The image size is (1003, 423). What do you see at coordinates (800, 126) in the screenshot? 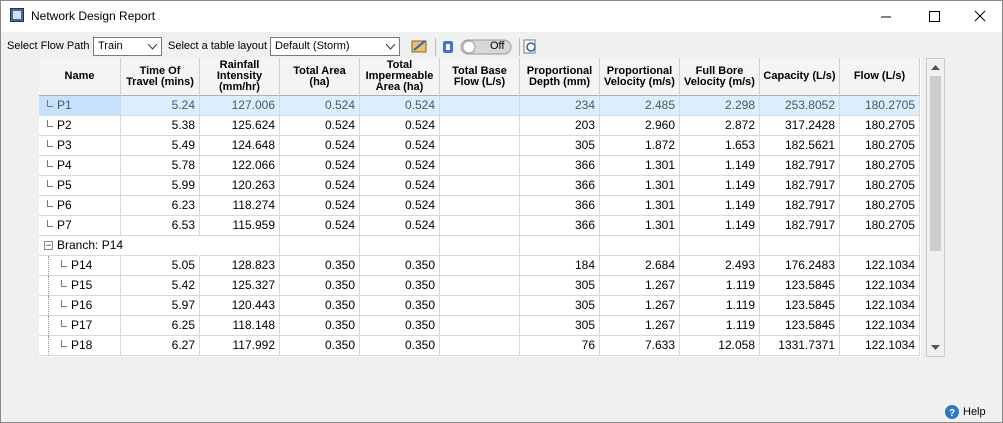
I see `data-cell: 317.2428` at bounding box center [800, 126].